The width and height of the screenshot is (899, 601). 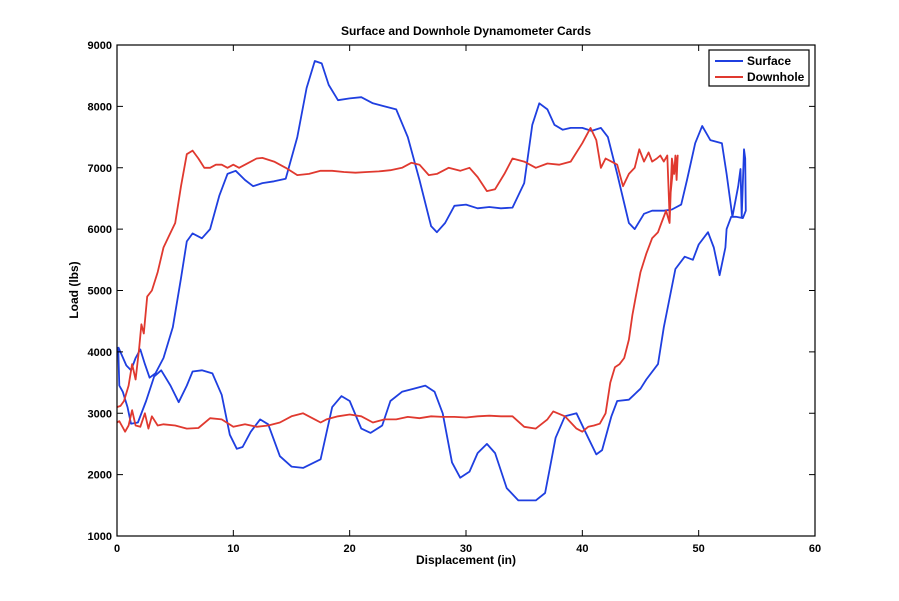 I want to click on legend-box, so click(x=759, y=68).